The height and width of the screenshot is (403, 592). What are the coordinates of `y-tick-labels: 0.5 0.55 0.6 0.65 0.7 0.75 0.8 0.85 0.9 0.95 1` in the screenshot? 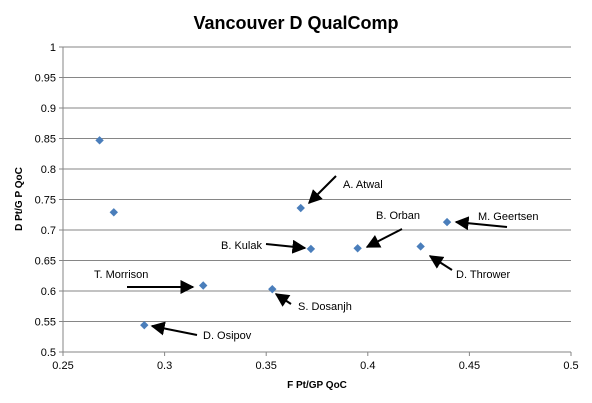 It's located at (45, 200).